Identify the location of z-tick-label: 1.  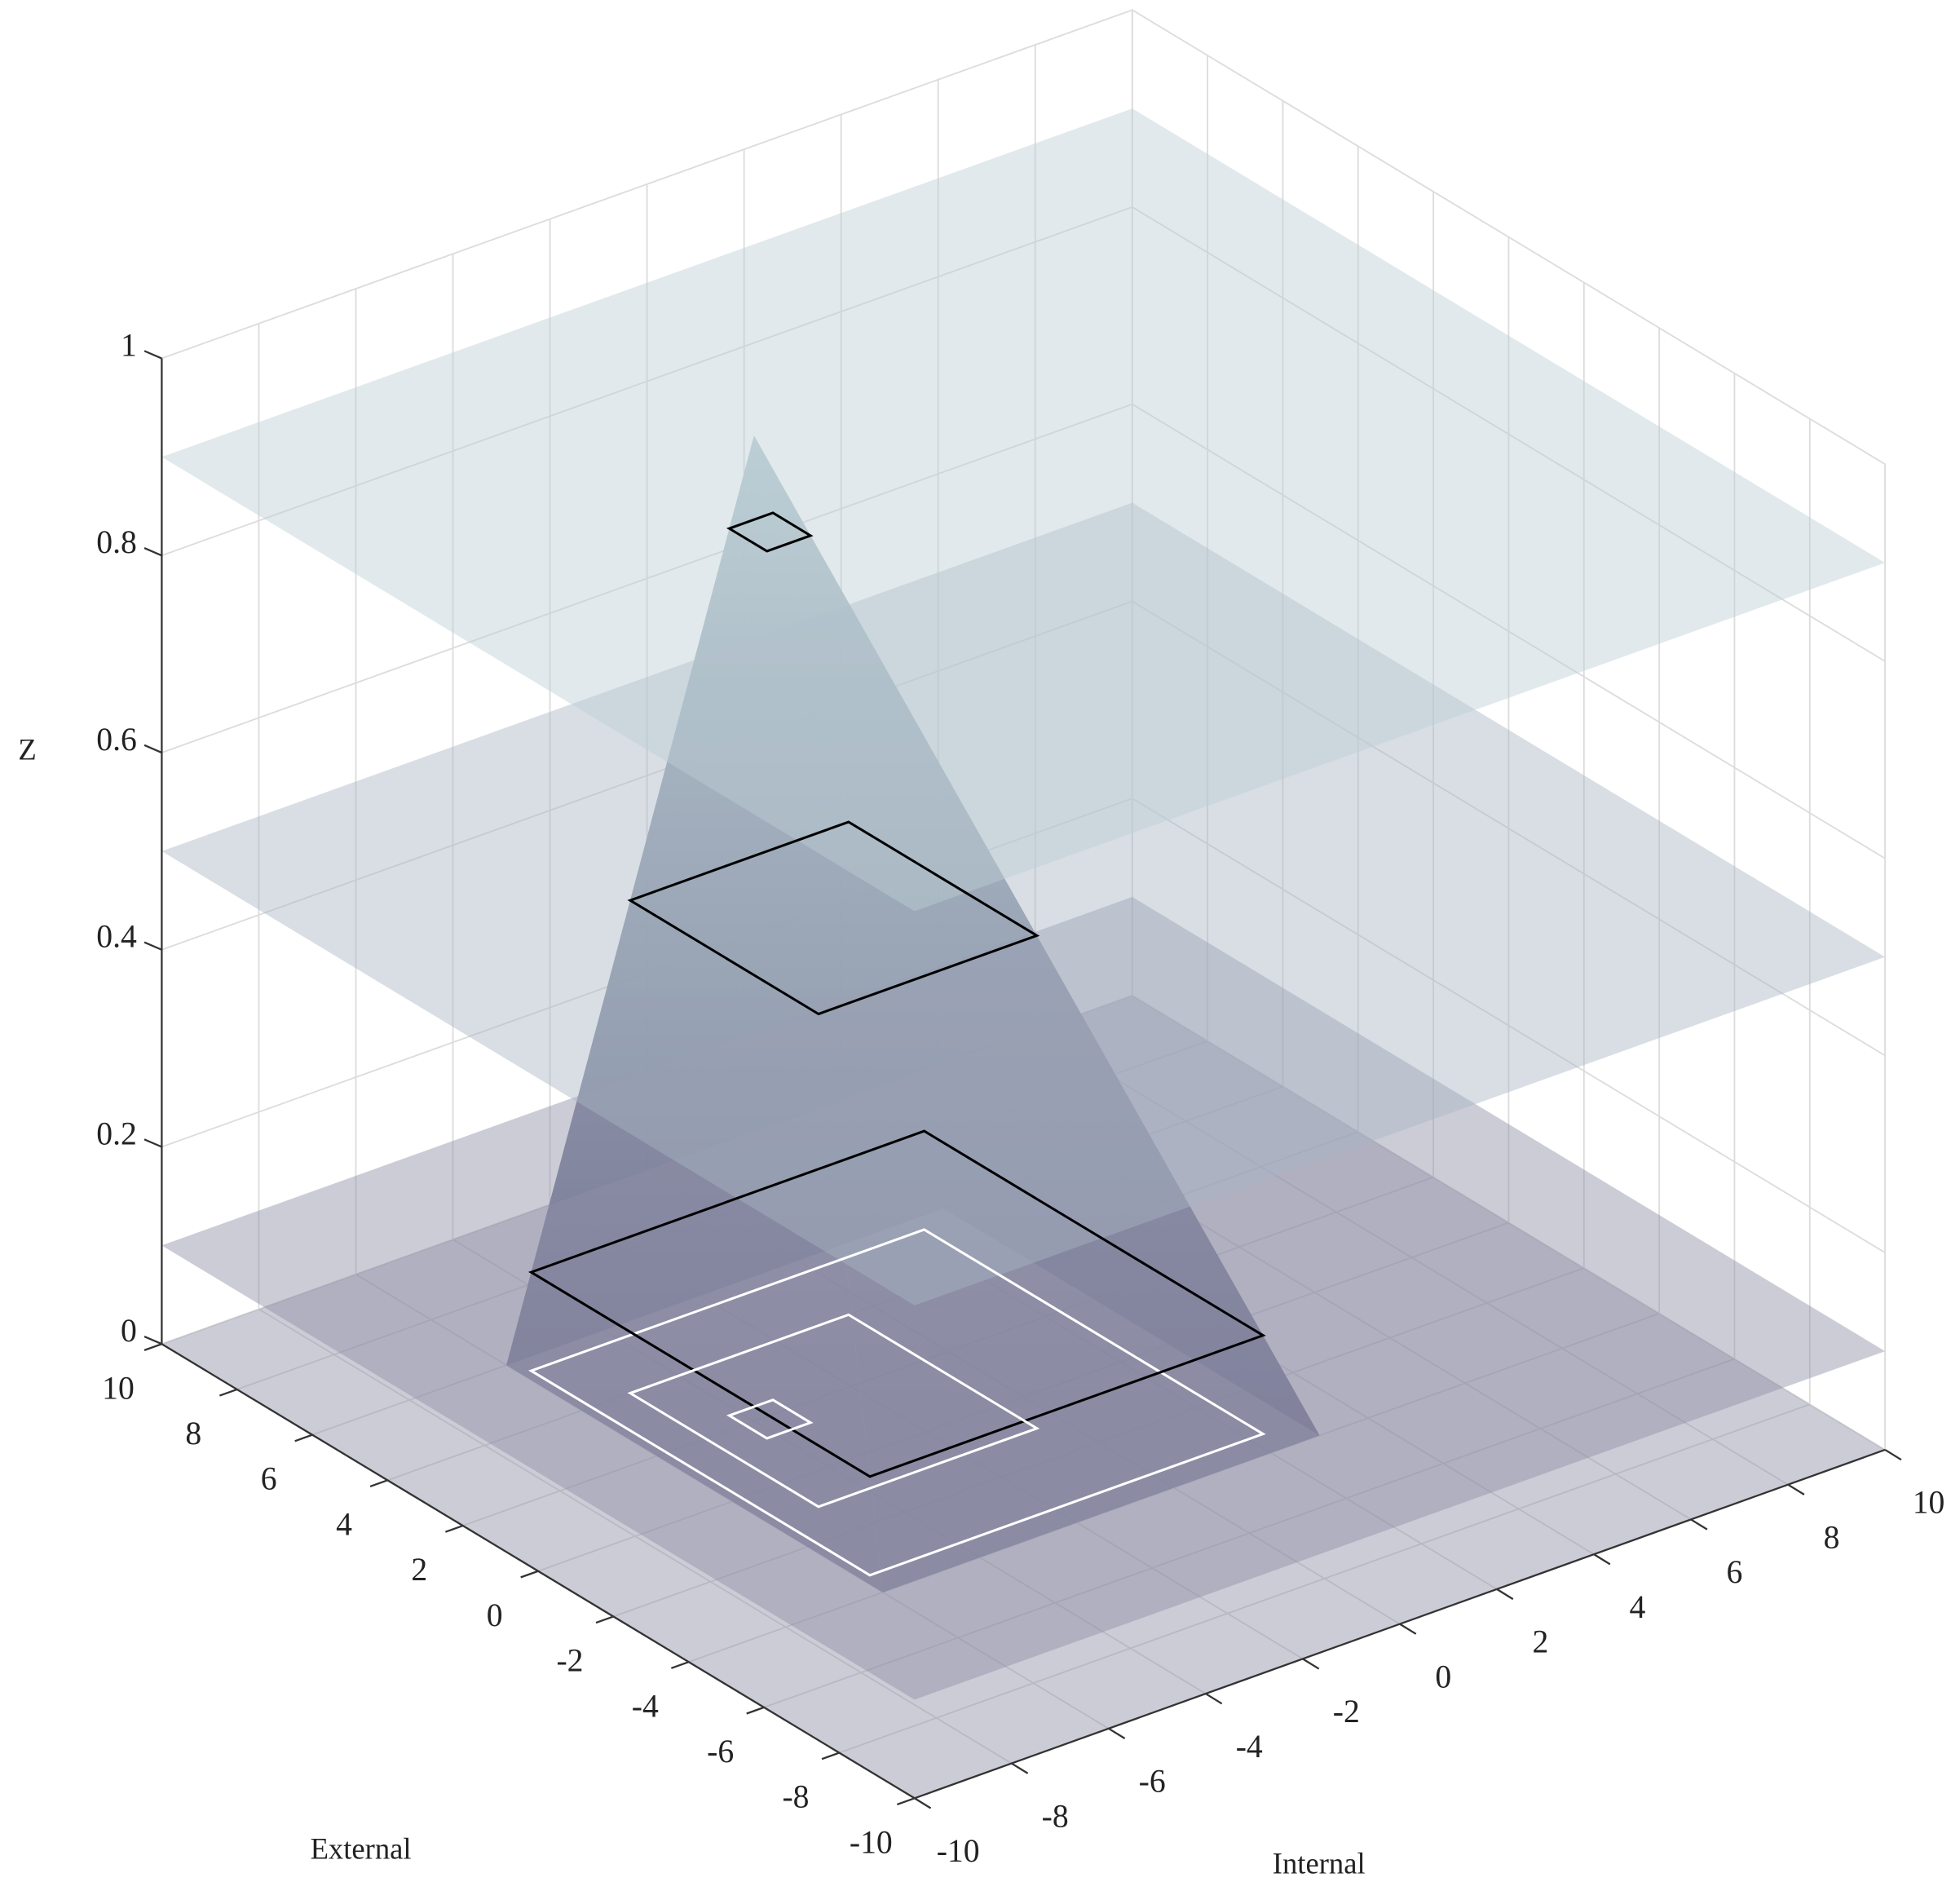
(129, 345).